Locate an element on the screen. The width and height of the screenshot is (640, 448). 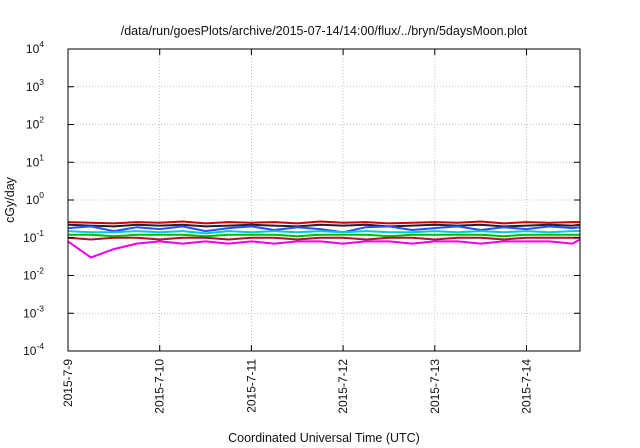
x-tick-label: 2015-7-9 is located at coordinates (68, 383).